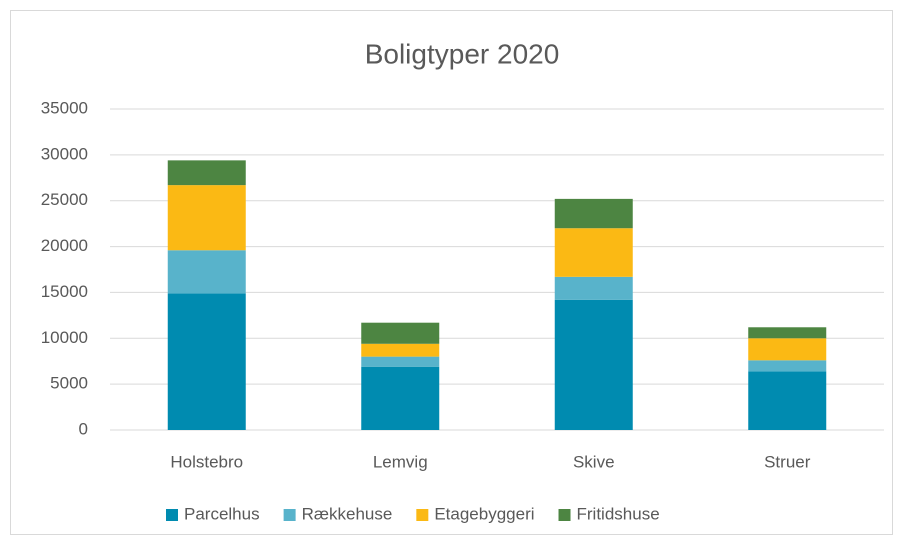 Image resolution: width=903 pixels, height=550 pixels. What do you see at coordinates (64, 153) in the screenshot?
I see `y-tick-label: 30000` at bounding box center [64, 153].